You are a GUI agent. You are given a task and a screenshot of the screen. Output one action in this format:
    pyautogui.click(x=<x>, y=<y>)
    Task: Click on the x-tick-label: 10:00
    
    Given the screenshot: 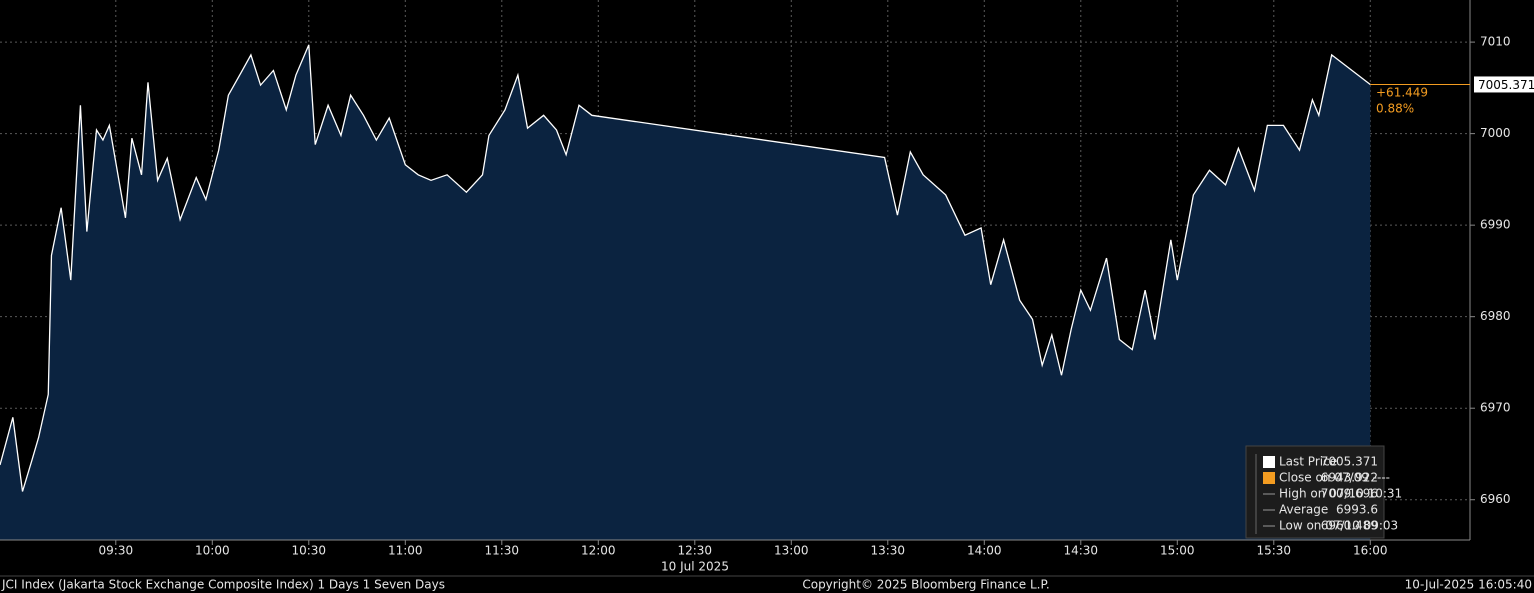 What is the action you would take?
    pyautogui.click(x=212, y=551)
    